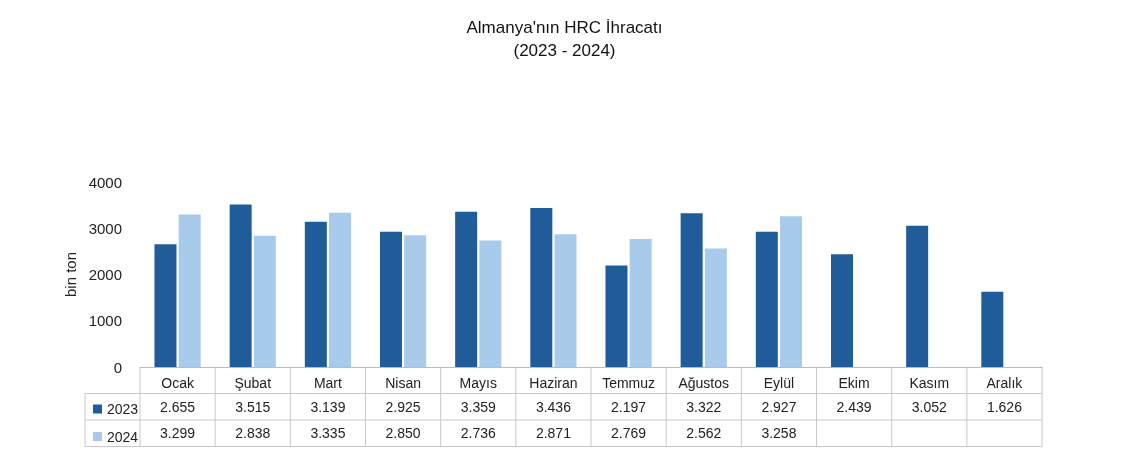 Image resolution: width=1129 pixels, height=452 pixels. I want to click on x-tick-label: Şubat, so click(253, 383).